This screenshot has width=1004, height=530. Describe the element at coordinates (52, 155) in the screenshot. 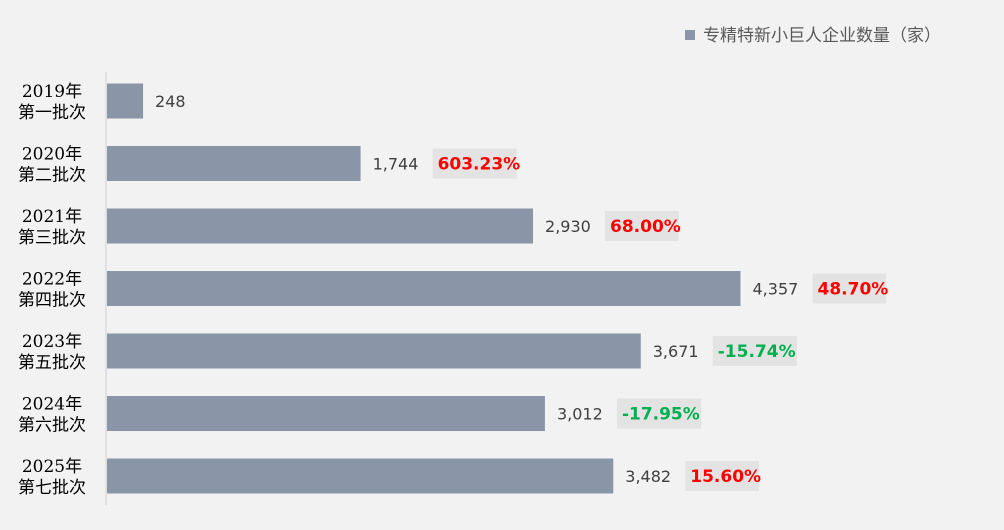

I see `category-year: 2020年` at that location.